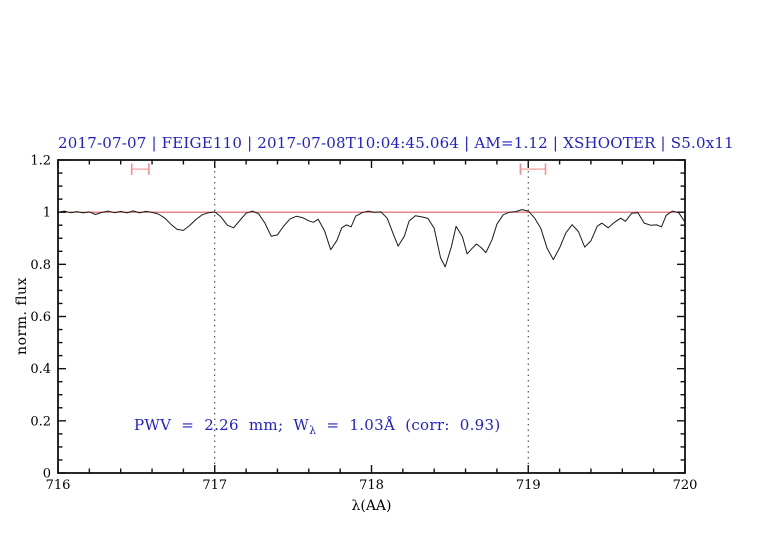  Describe the element at coordinates (40, 161) in the screenshot. I see `y-tick-label: 1.2` at that location.